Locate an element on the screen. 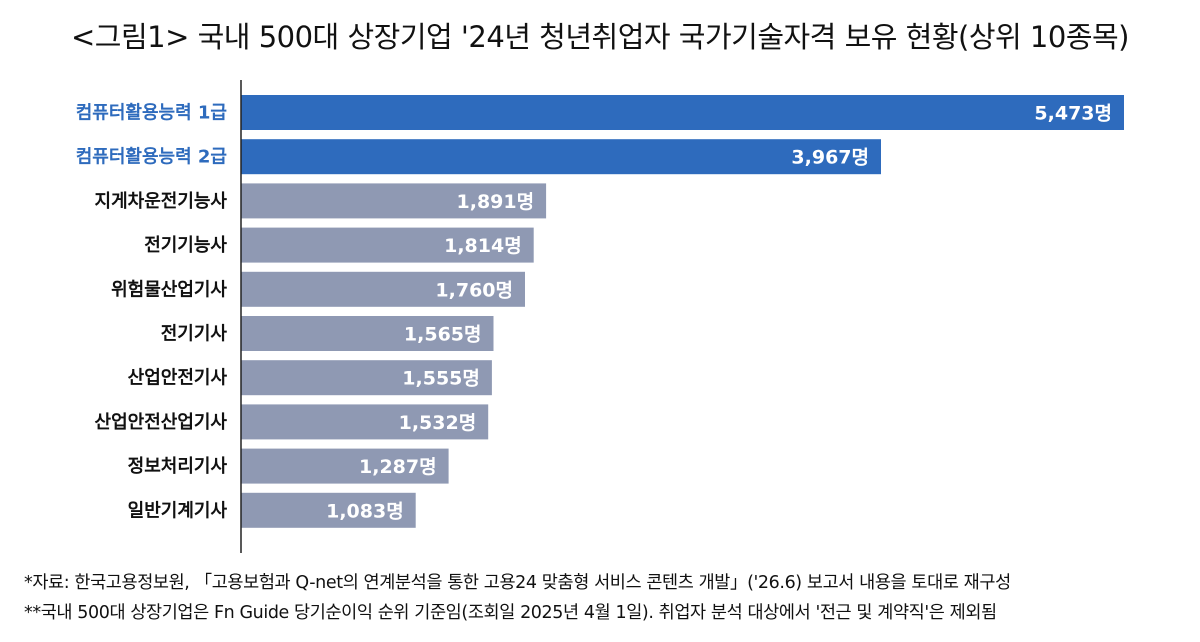  value-label-2: 3,967명 is located at coordinates (830, 158).